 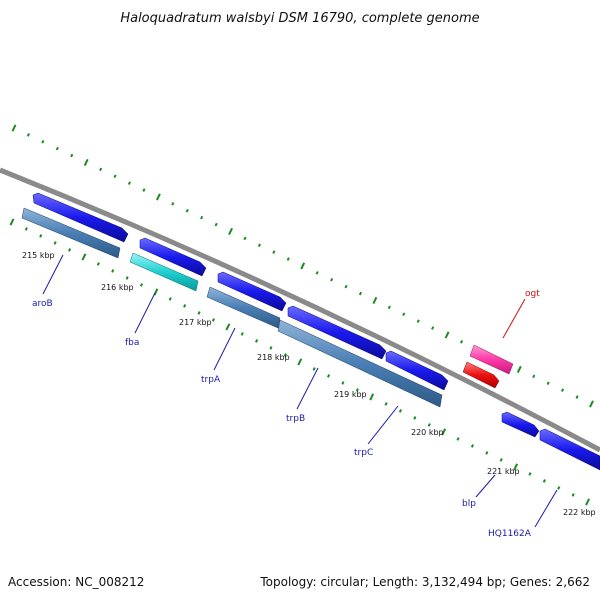 I want to click on gene-label-fba: fba, so click(x=132, y=343).